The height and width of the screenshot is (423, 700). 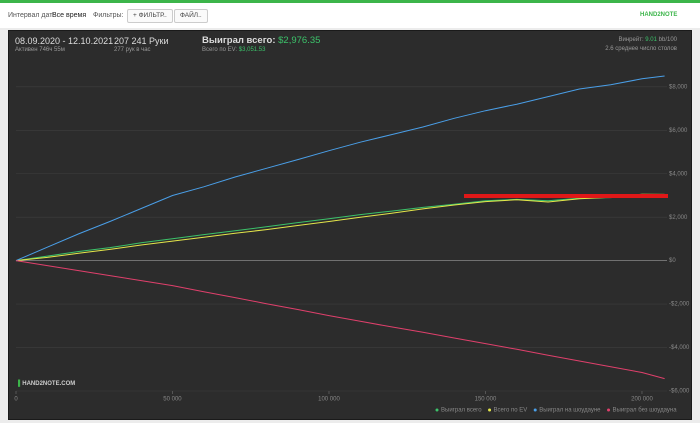 What do you see at coordinates (679, 392) in the screenshot?
I see `y-tick-label: -$6,000` at bounding box center [679, 392].